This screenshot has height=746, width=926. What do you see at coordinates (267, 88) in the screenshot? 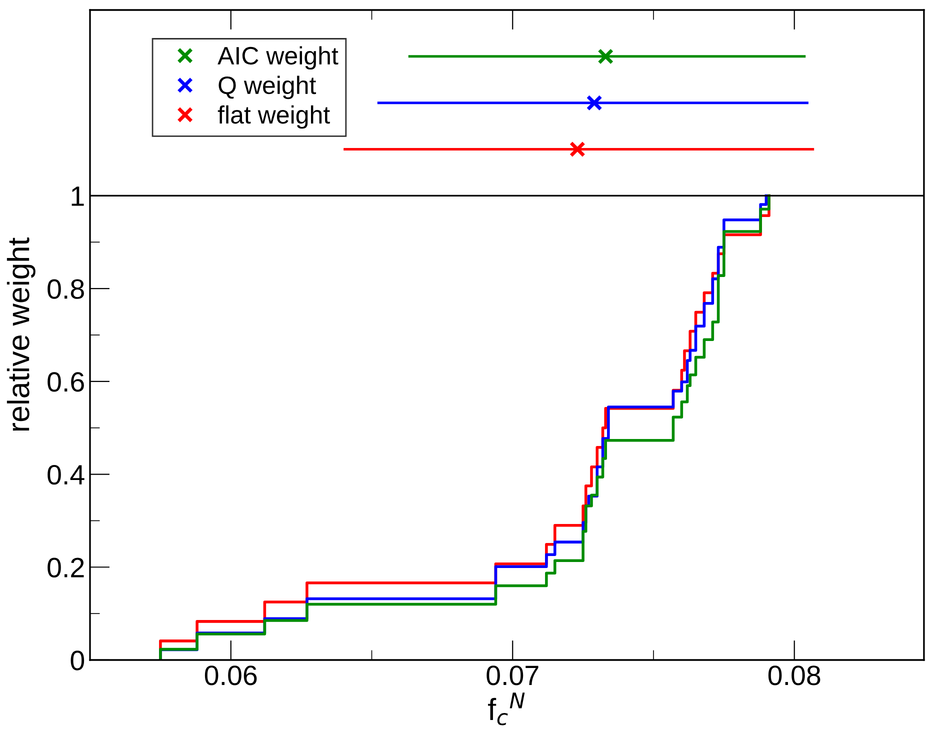
I see `legend-label: Q weight` at bounding box center [267, 88].